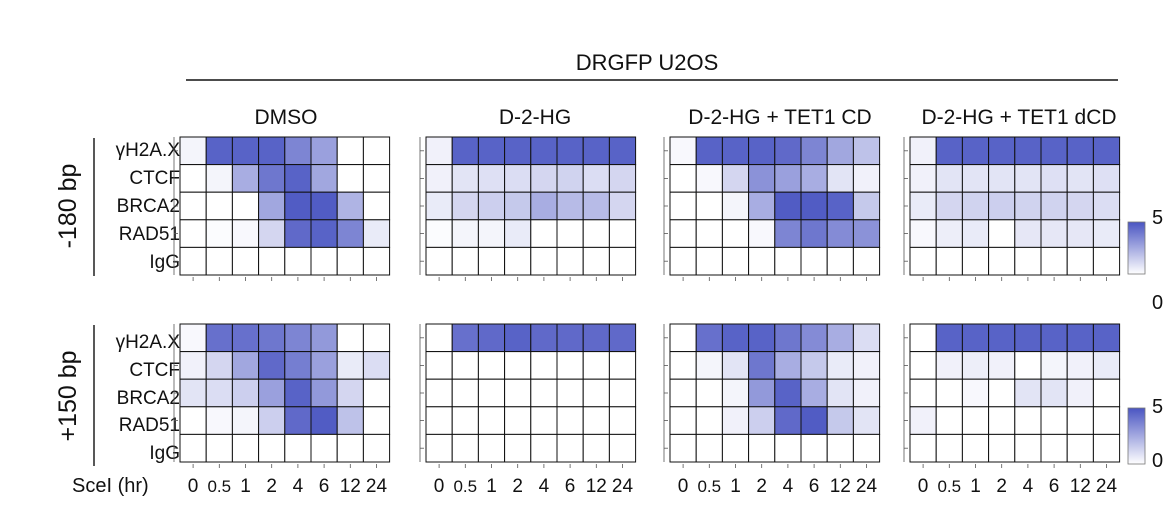 Image resolution: width=1170 pixels, height=515 pixels. What do you see at coordinates (271, 486) in the screenshot?
I see `x-tick-label: 2` at bounding box center [271, 486].